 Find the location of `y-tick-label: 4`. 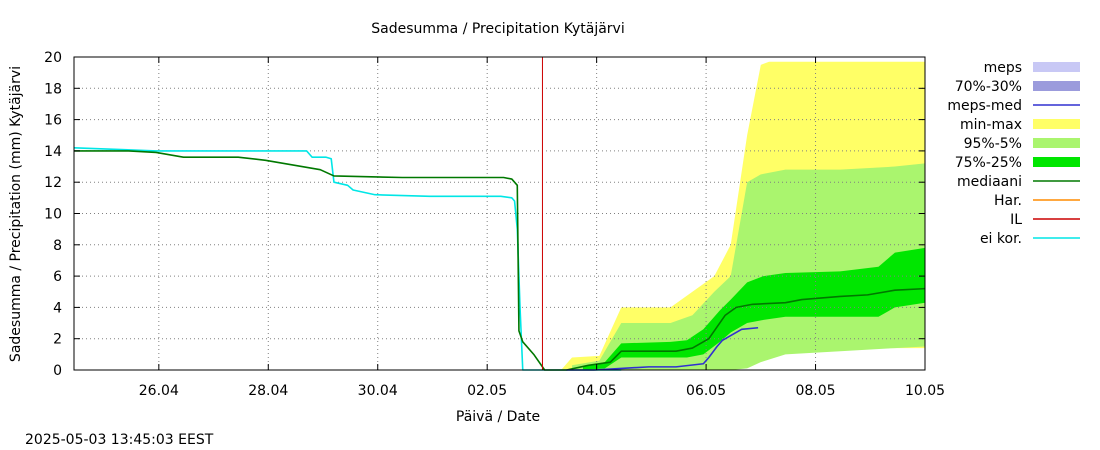

y-tick-label: 4 is located at coordinates (57, 308).